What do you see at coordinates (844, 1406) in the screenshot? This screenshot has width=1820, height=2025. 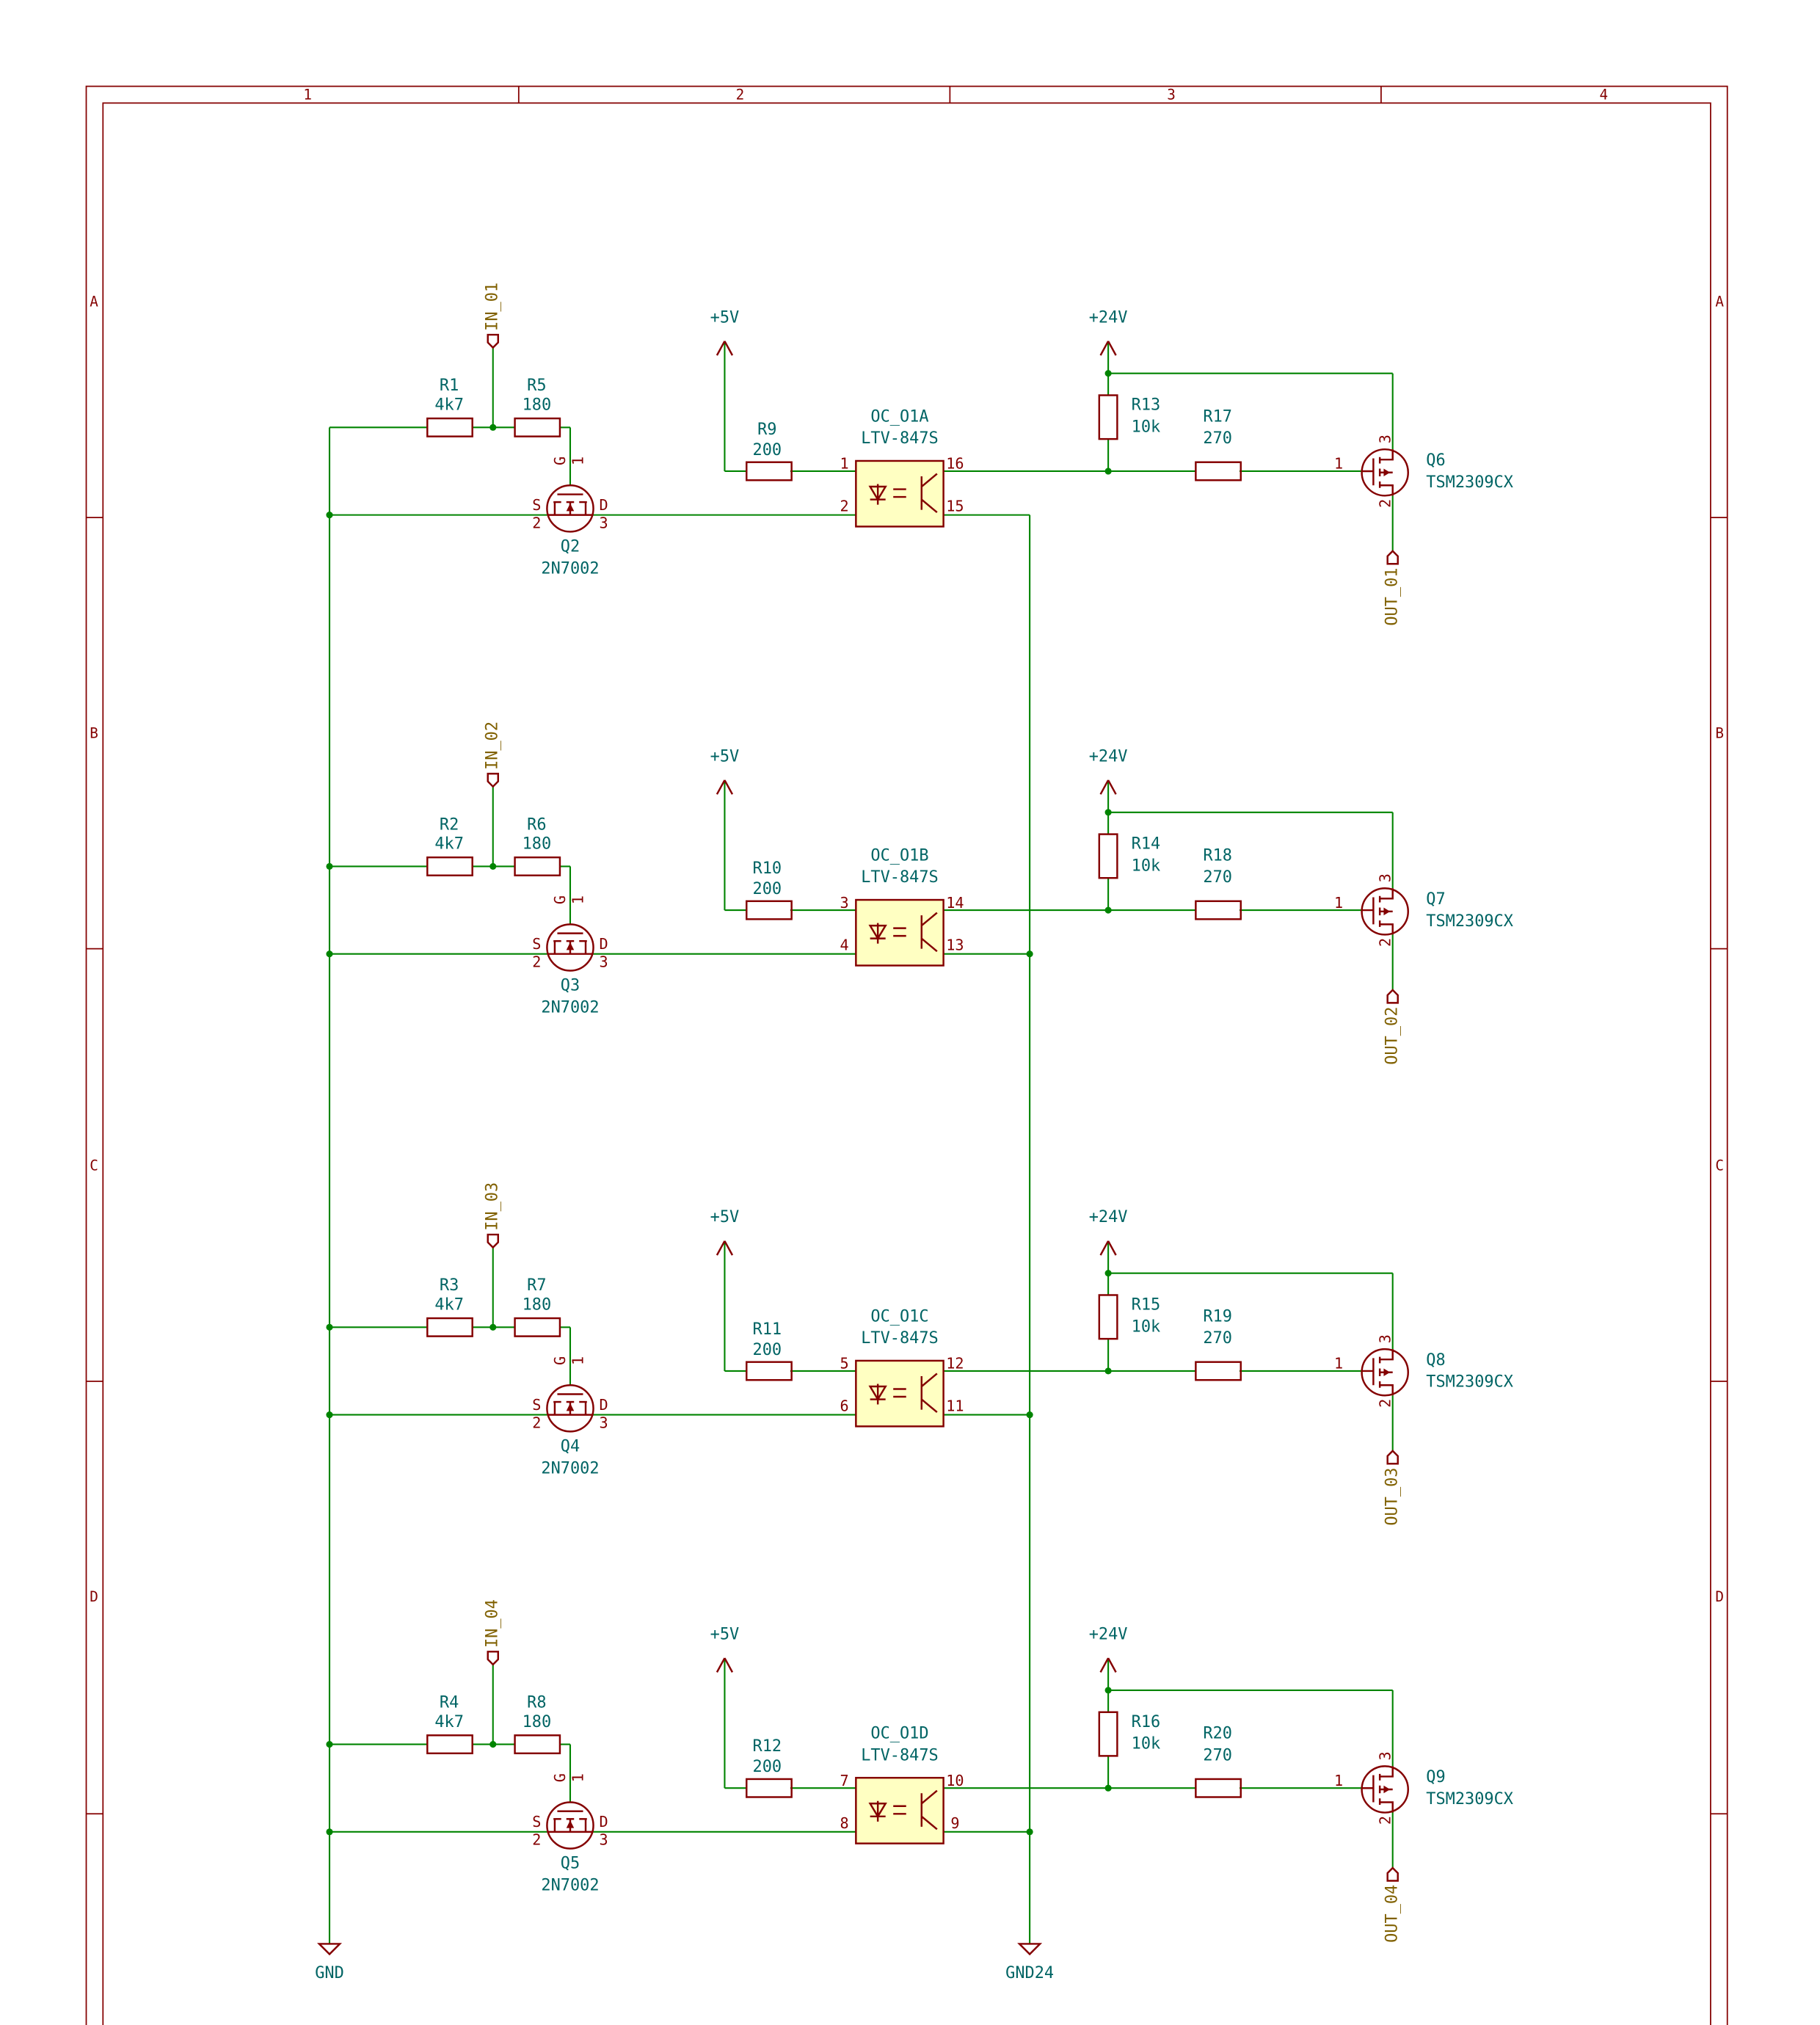 I see `pin-number: 6` at bounding box center [844, 1406].